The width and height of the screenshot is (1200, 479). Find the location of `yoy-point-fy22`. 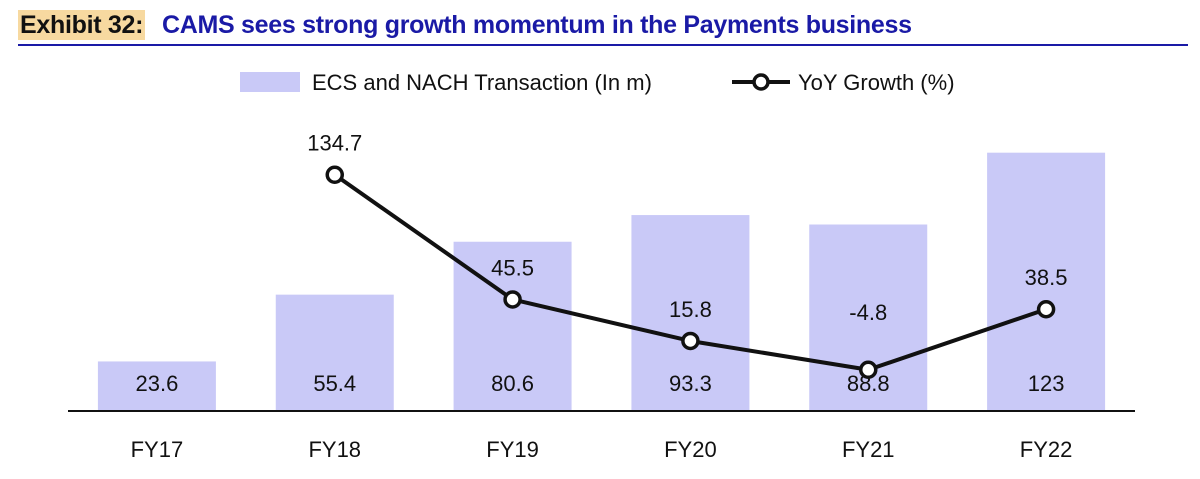

yoy-point-fy22 is located at coordinates (1046, 309).